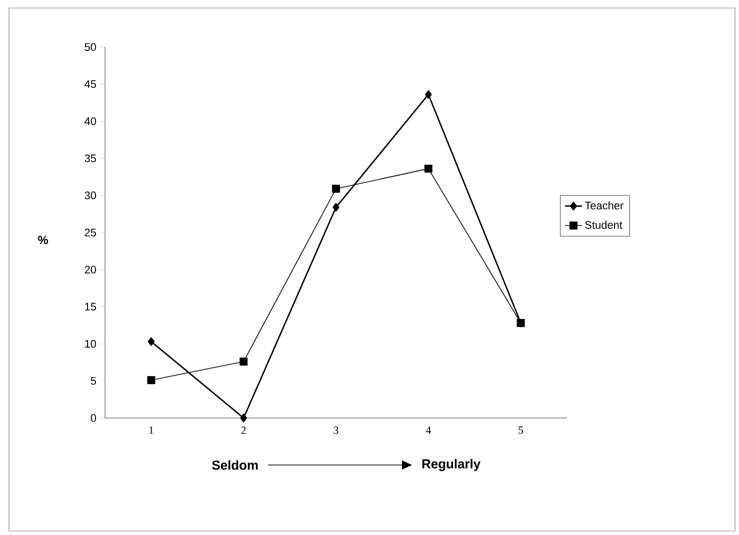  What do you see at coordinates (336, 430) in the screenshot?
I see `x-tick-label: 3` at bounding box center [336, 430].